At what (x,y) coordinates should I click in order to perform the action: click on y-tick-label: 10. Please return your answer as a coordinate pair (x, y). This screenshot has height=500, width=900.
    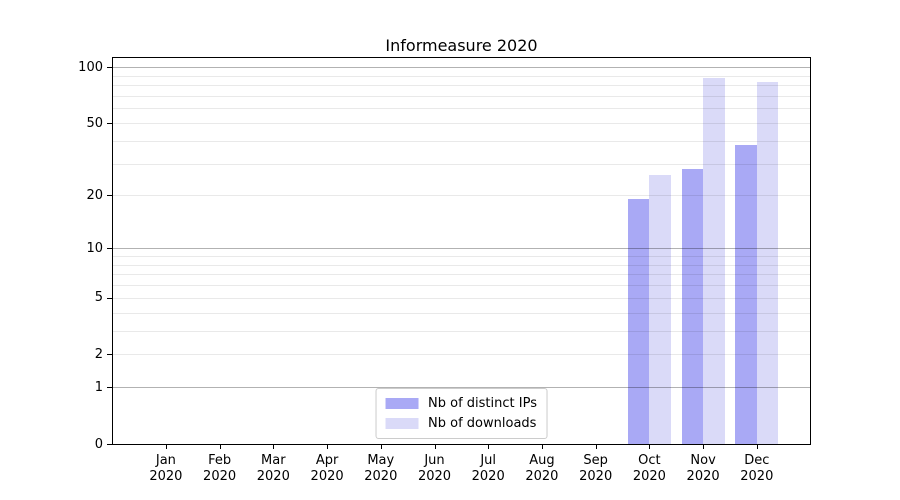
    Looking at the image, I should click on (94, 248).